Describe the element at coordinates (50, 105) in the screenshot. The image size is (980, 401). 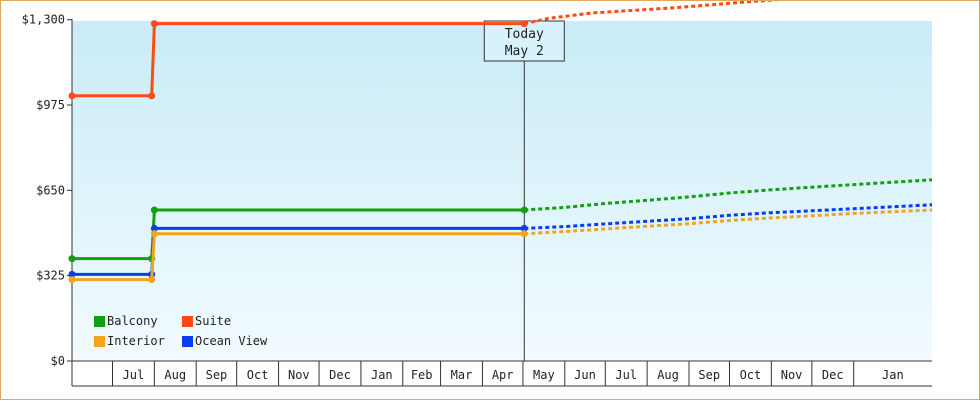
I see `y-tick-label: $975` at that location.